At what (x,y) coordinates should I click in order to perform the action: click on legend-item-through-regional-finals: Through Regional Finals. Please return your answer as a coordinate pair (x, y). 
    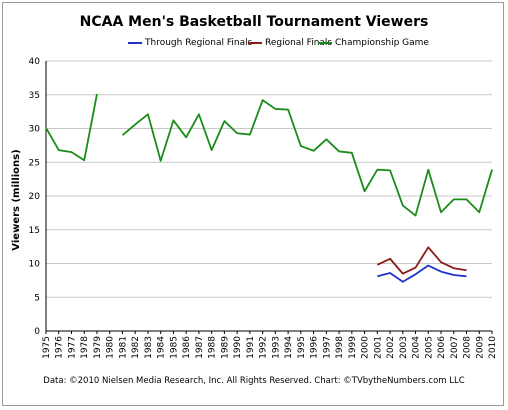
    Looking at the image, I should click on (190, 43).